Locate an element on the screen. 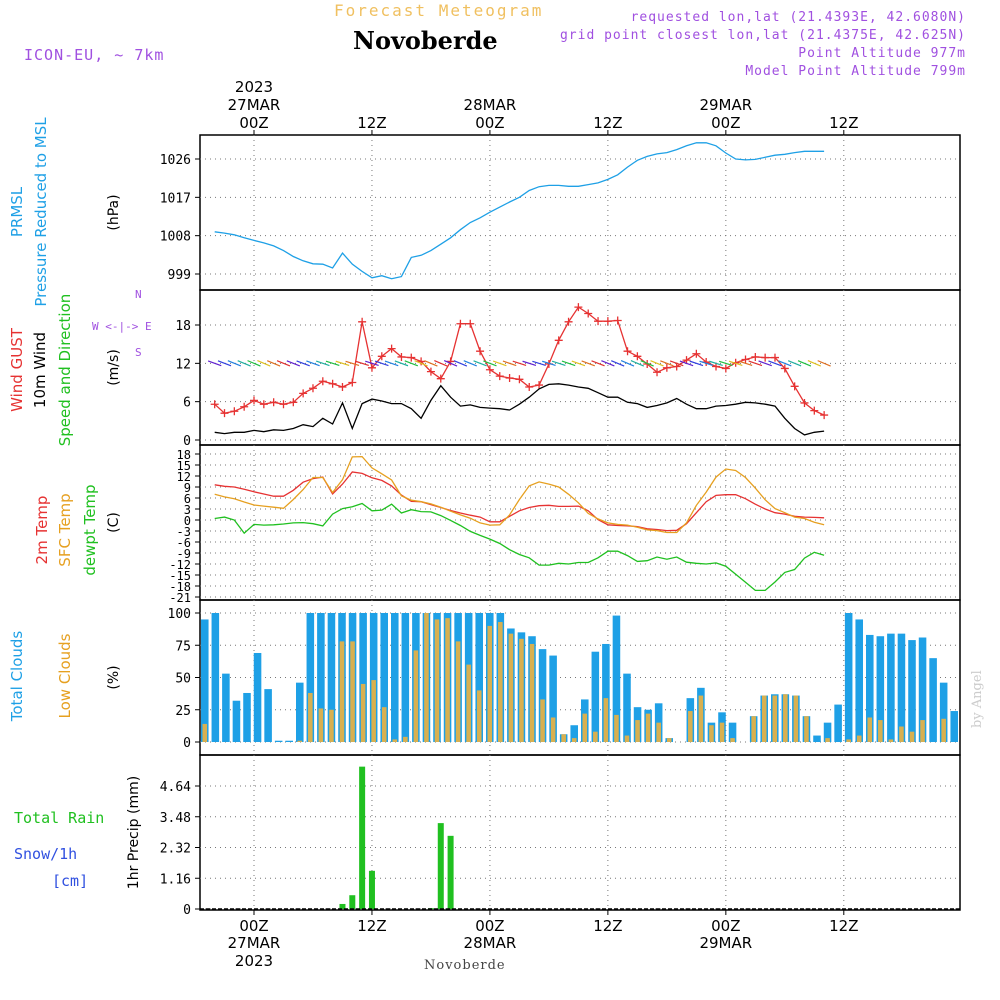 The width and height of the screenshot is (1000, 1000). top-date-label: 27MAR is located at coordinates (254, 105).